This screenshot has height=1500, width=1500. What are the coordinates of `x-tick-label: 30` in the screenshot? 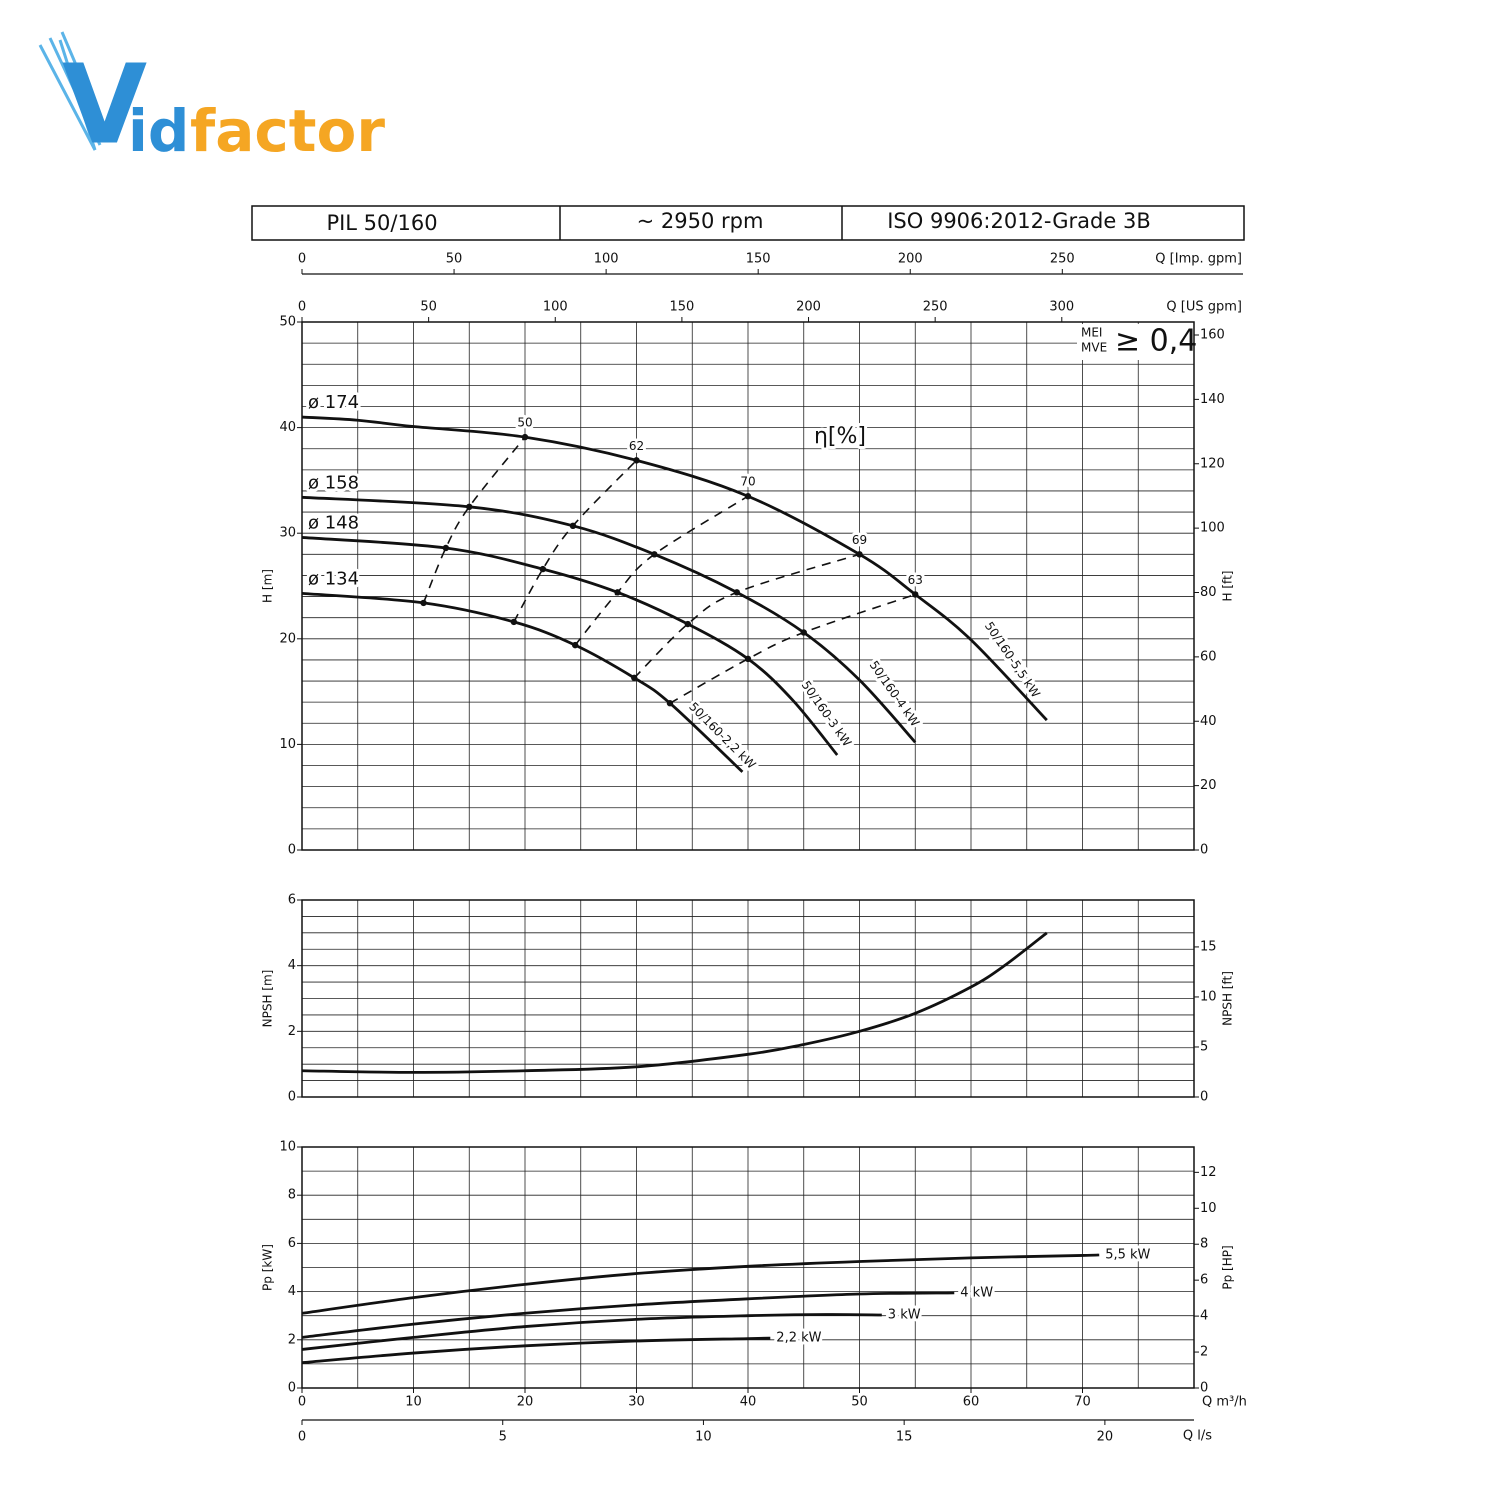 It's located at (636, 1402).